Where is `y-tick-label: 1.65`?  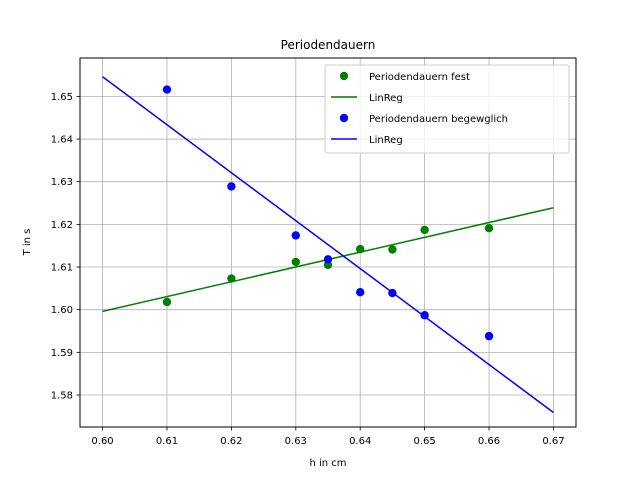
y-tick-label: 1.65 is located at coordinates (62, 97).